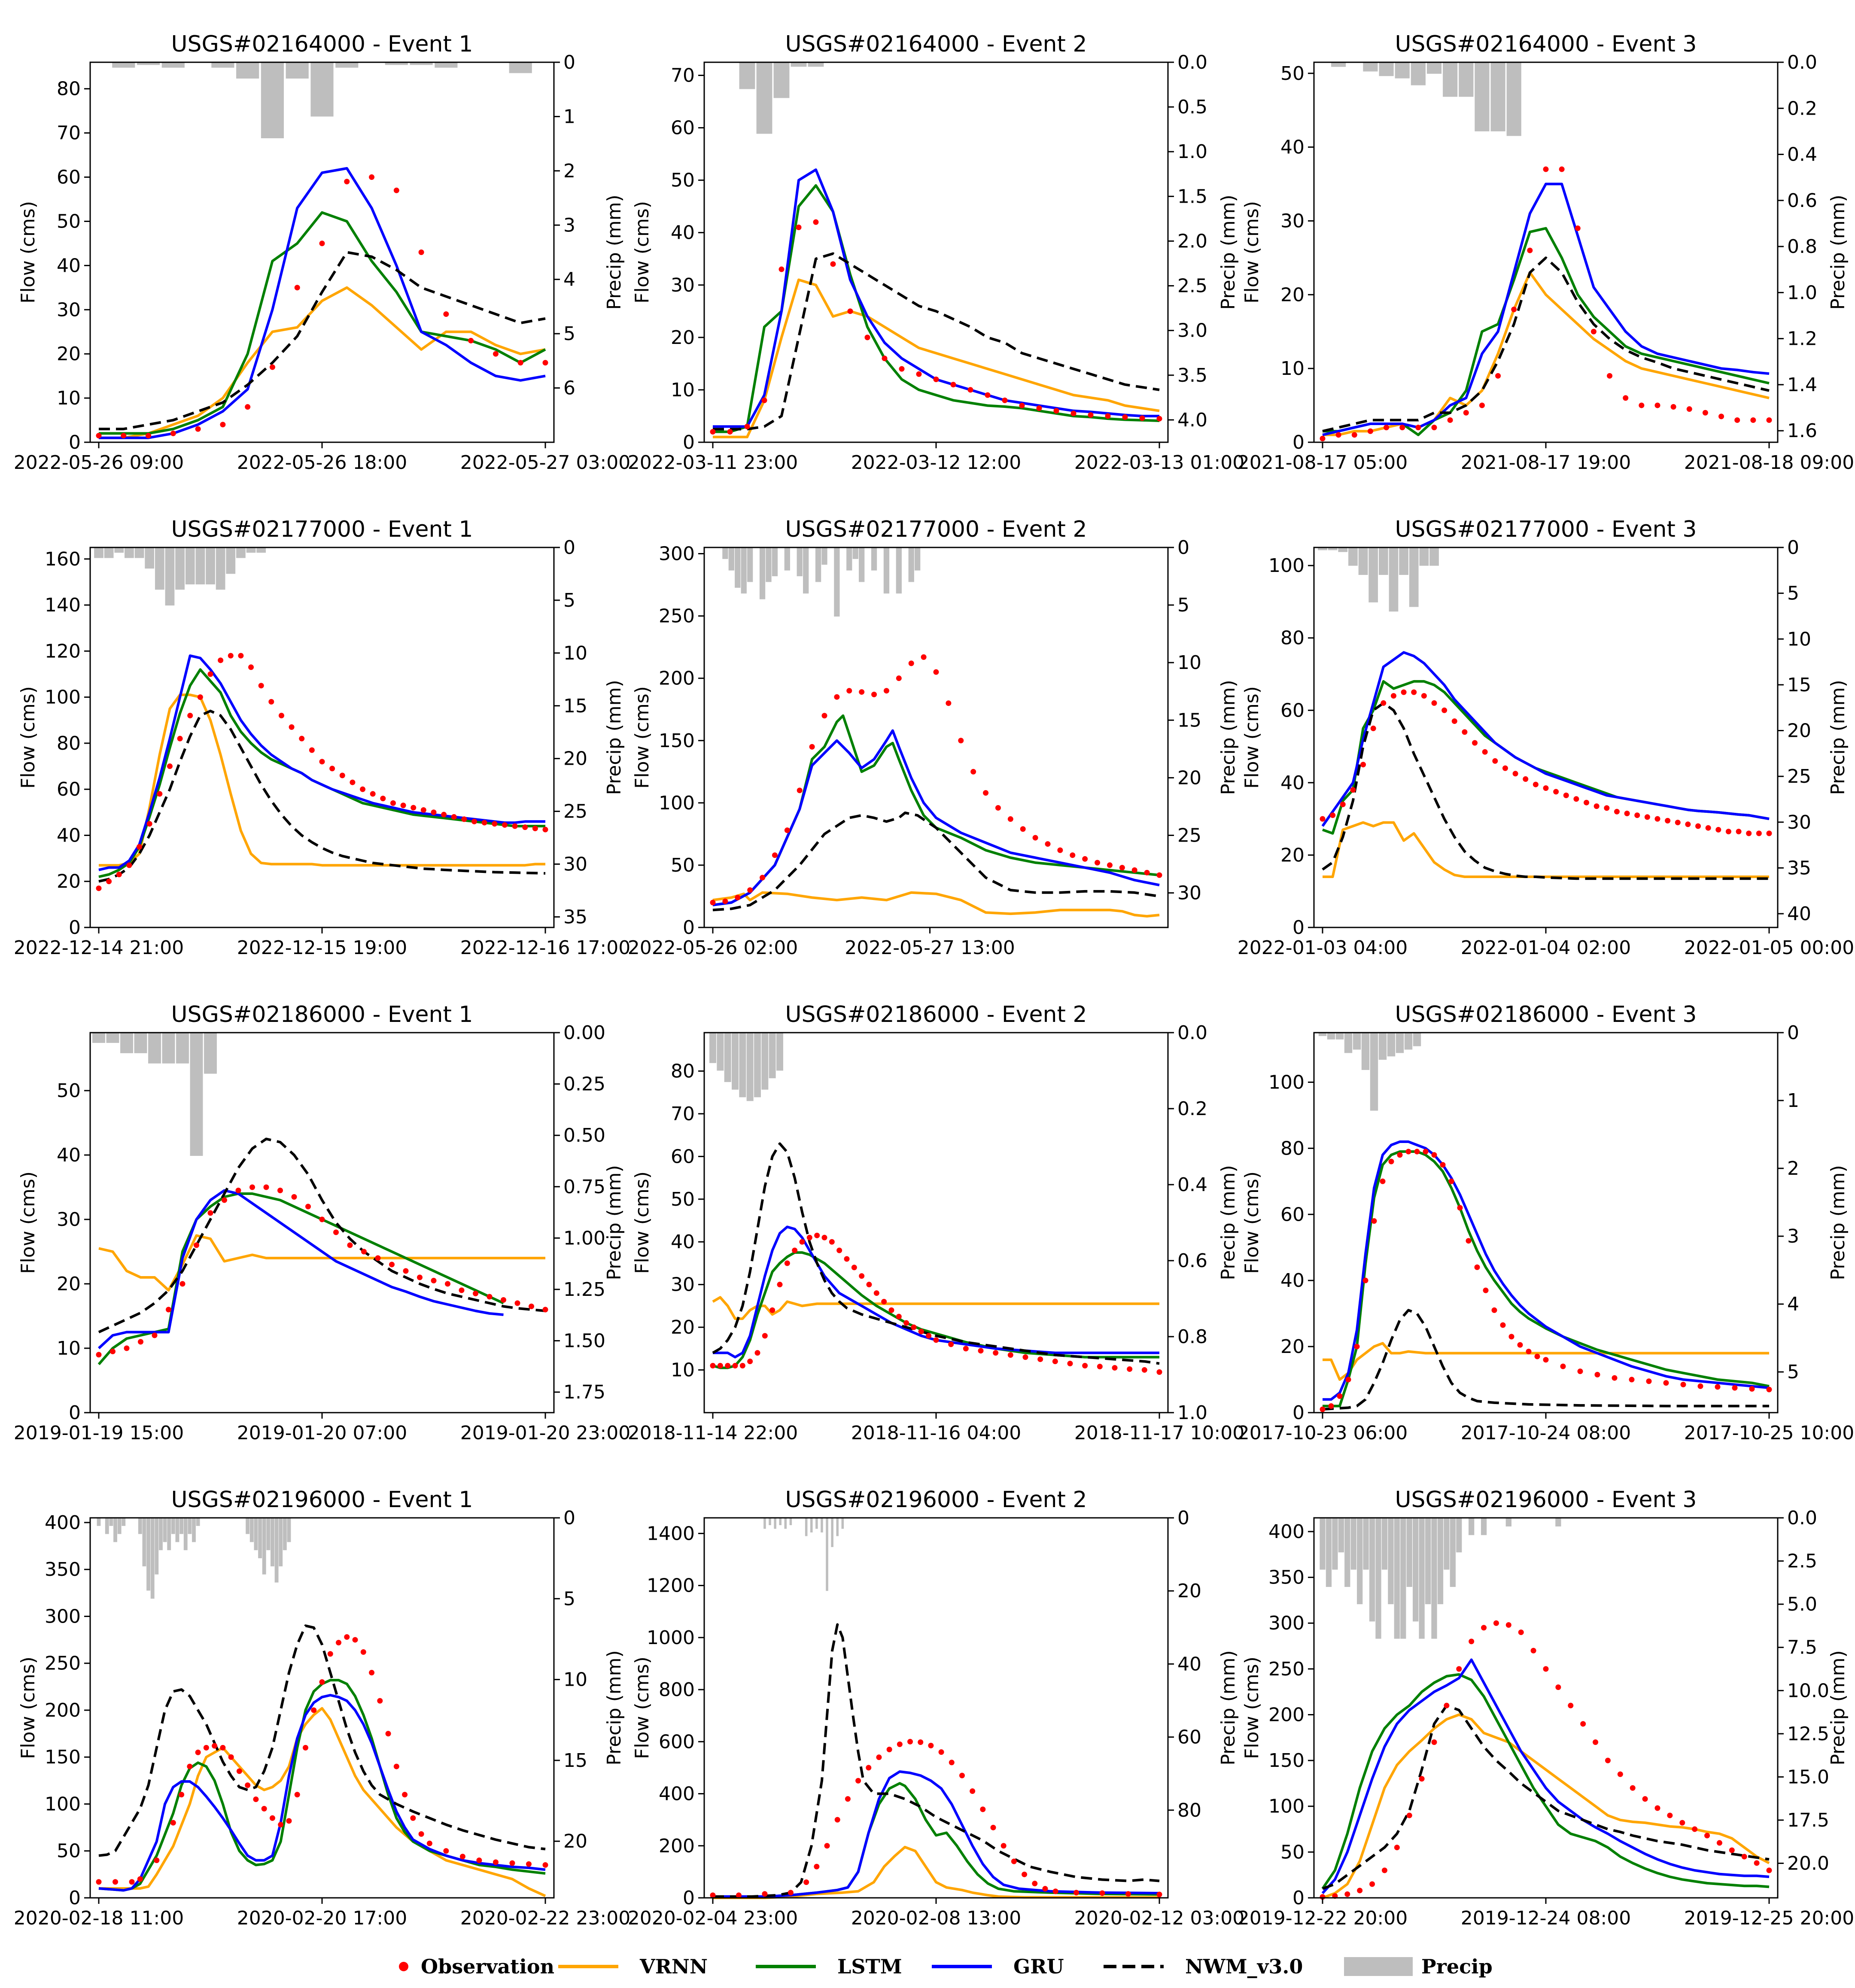 The height and width of the screenshot is (1988, 1855). What do you see at coordinates (937, 1433) in the screenshot?
I see `x-tick-label: 2018-11-16 04:00` at bounding box center [937, 1433].